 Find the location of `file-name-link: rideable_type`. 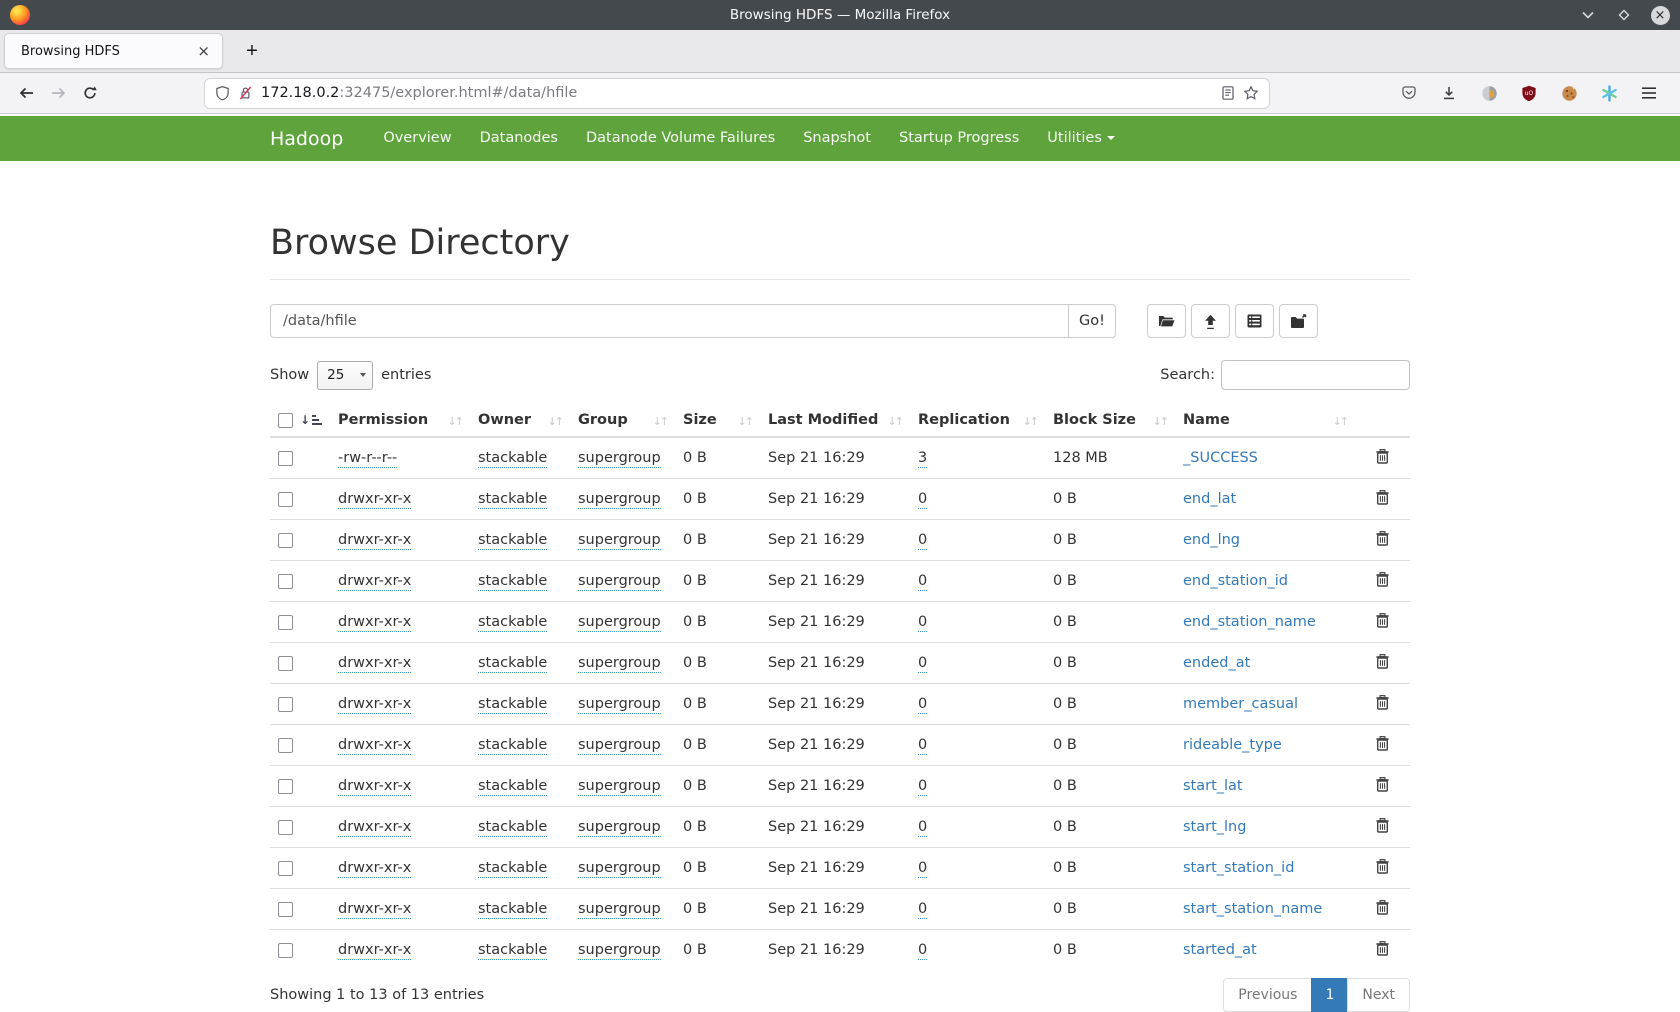

file-name-link: rideable_type is located at coordinates (1232, 745).